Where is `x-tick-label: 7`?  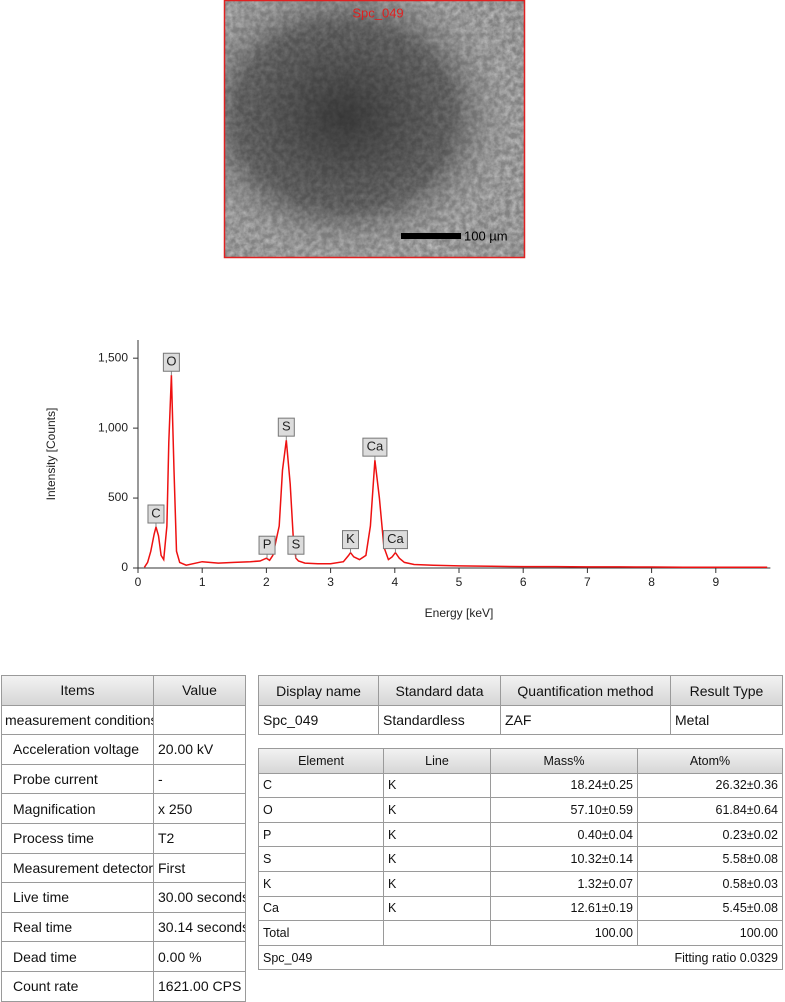 x-tick-label: 7 is located at coordinates (587, 582).